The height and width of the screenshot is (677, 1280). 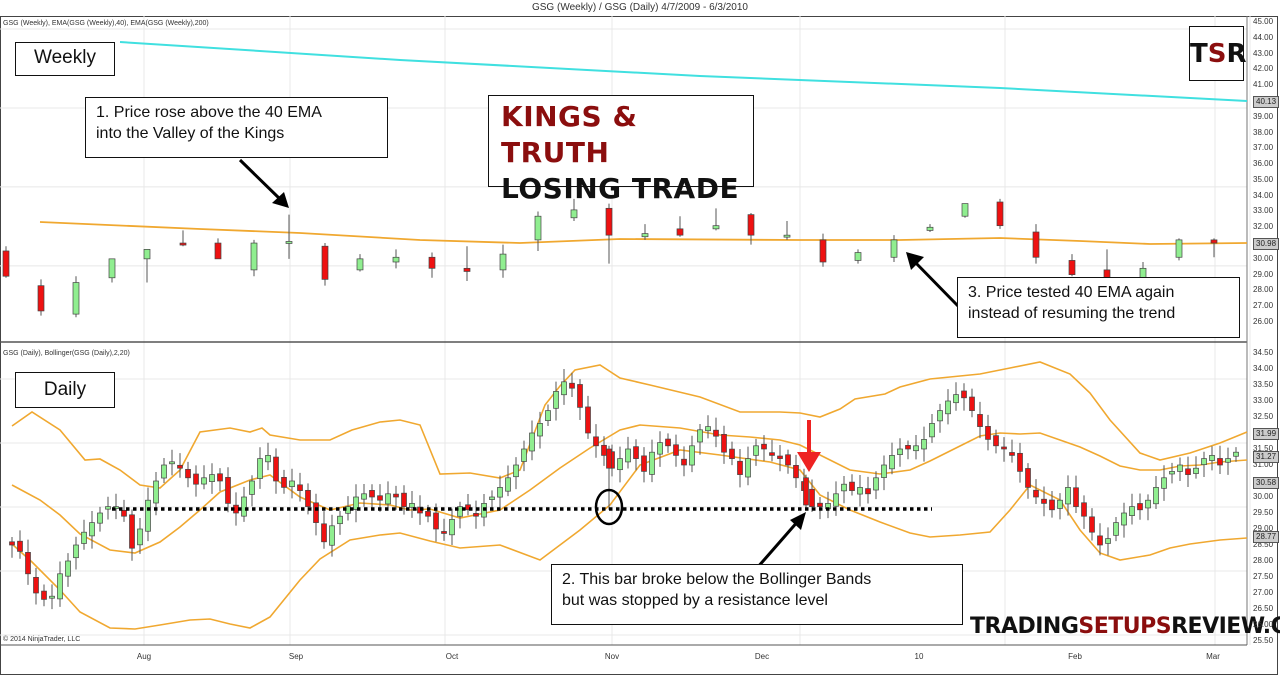 I want to click on x-tick-label: Aug, so click(x=144, y=656).